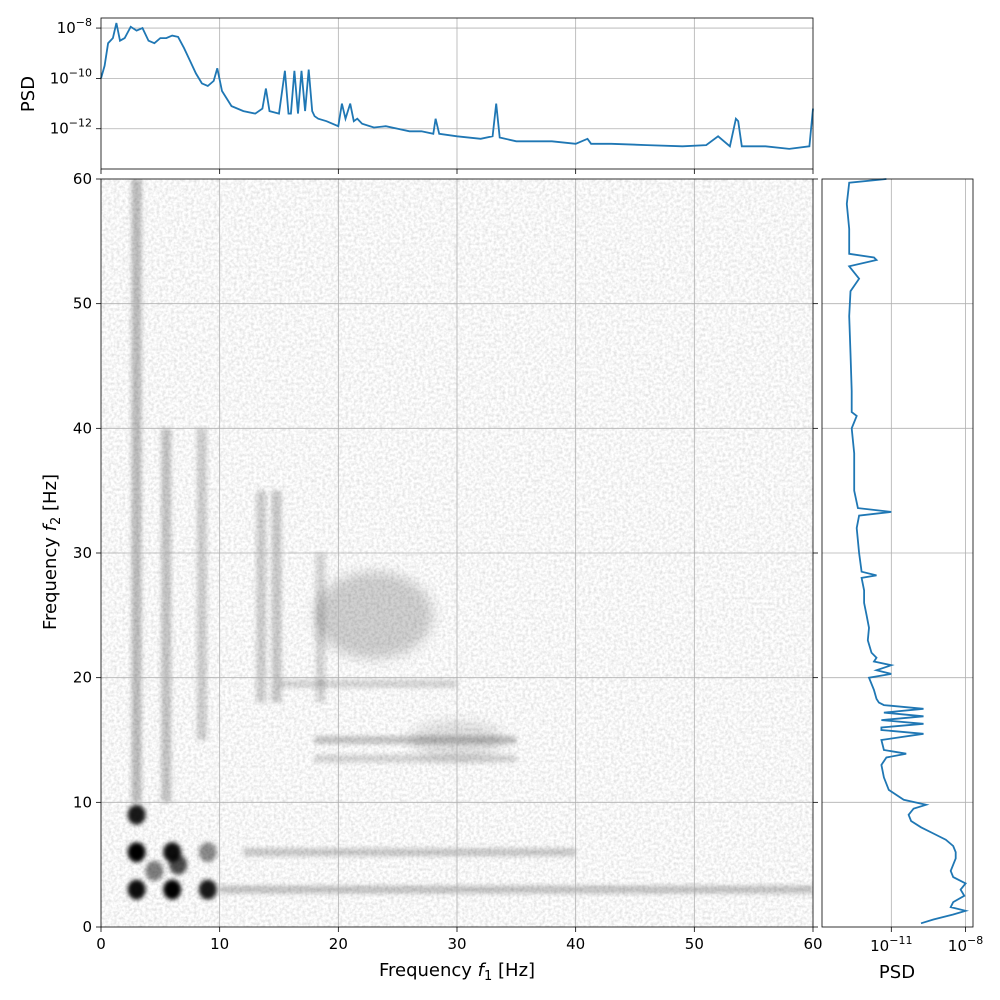 Image resolution: width=1000 pixels, height=1000 pixels. I want to click on top-y-tick-label: 10−12, so click(71, 127).